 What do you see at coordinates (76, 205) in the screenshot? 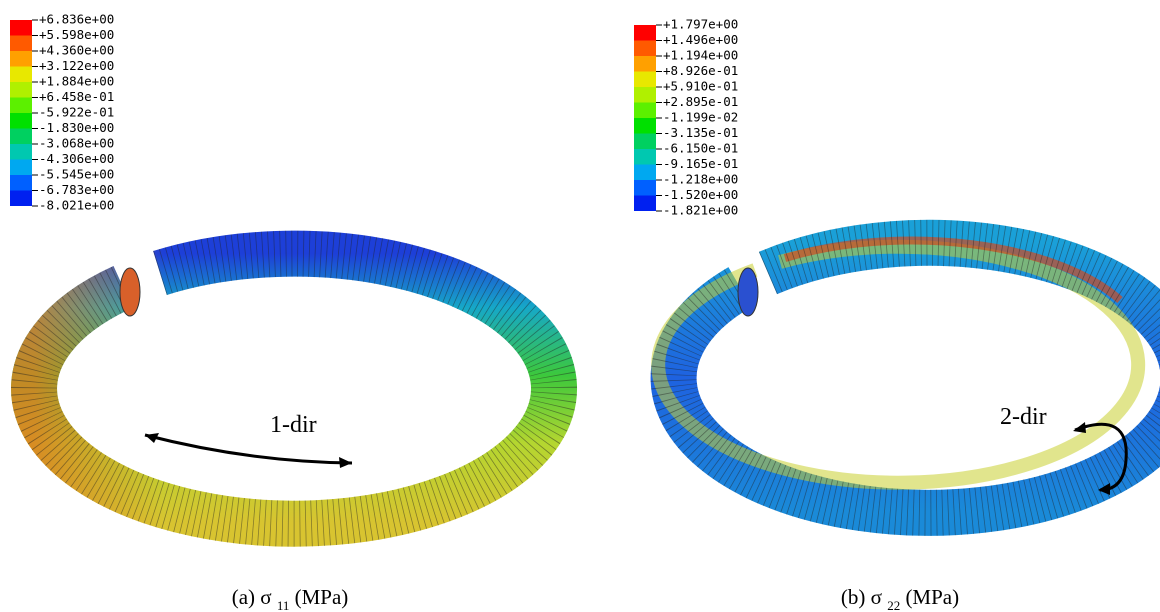
I see `legend-label: -8.021e+00` at bounding box center [76, 205].